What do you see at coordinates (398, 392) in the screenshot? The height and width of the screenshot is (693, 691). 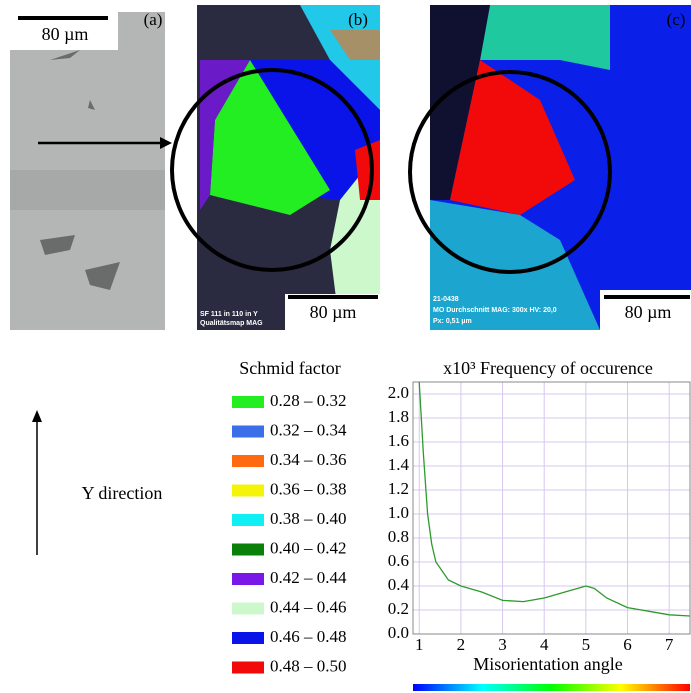 I see `y-tick-label: 2.0` at bounding box center [398, 392].